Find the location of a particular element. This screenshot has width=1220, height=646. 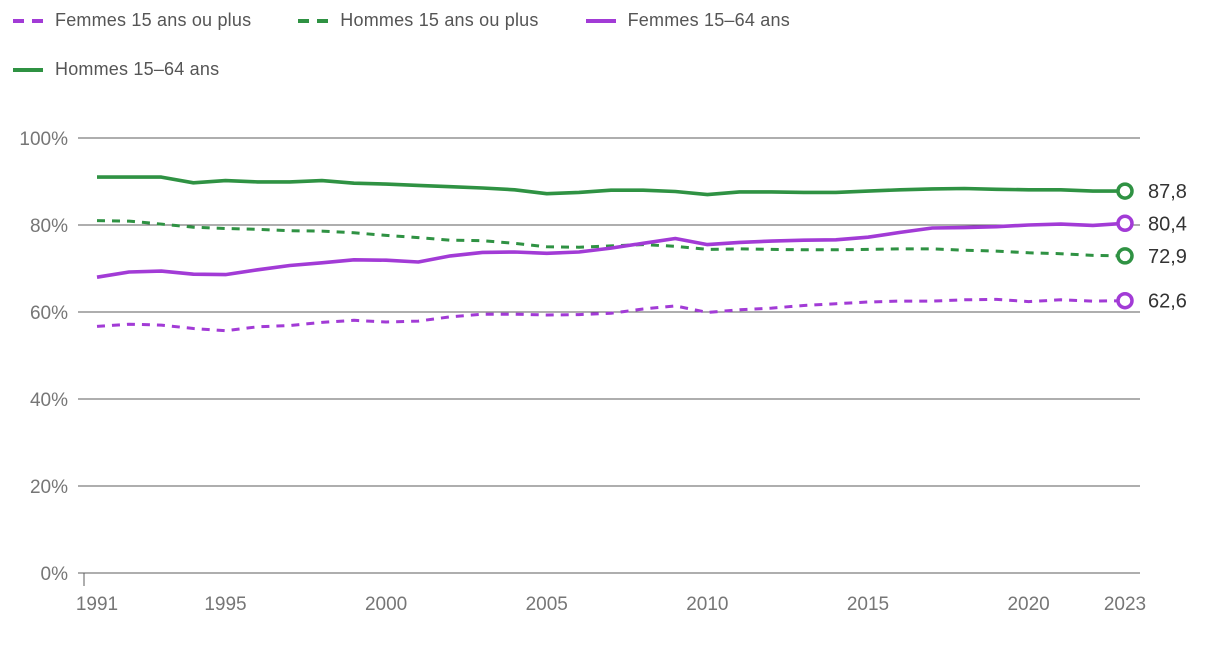

svg-text: 100% is located at coordinates (43, 139).